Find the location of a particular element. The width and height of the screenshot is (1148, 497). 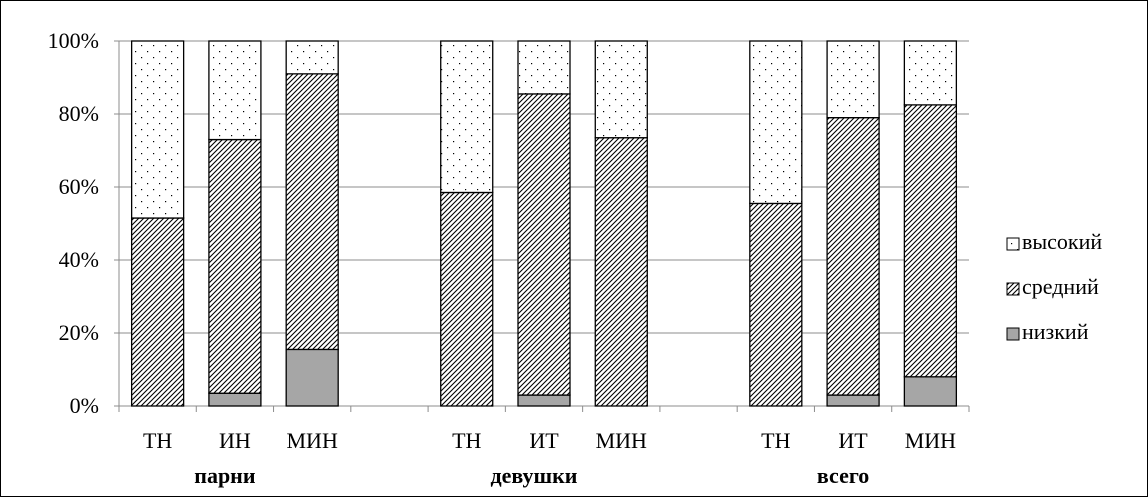

legend-label: высокий is located at coordinates (1062, 241).